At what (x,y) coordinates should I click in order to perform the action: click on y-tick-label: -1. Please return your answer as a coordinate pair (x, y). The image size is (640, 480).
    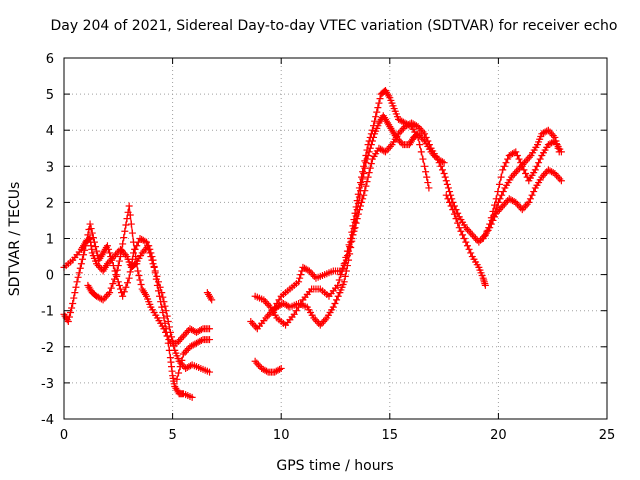
    Looking at the image, I should click on (47, 312).